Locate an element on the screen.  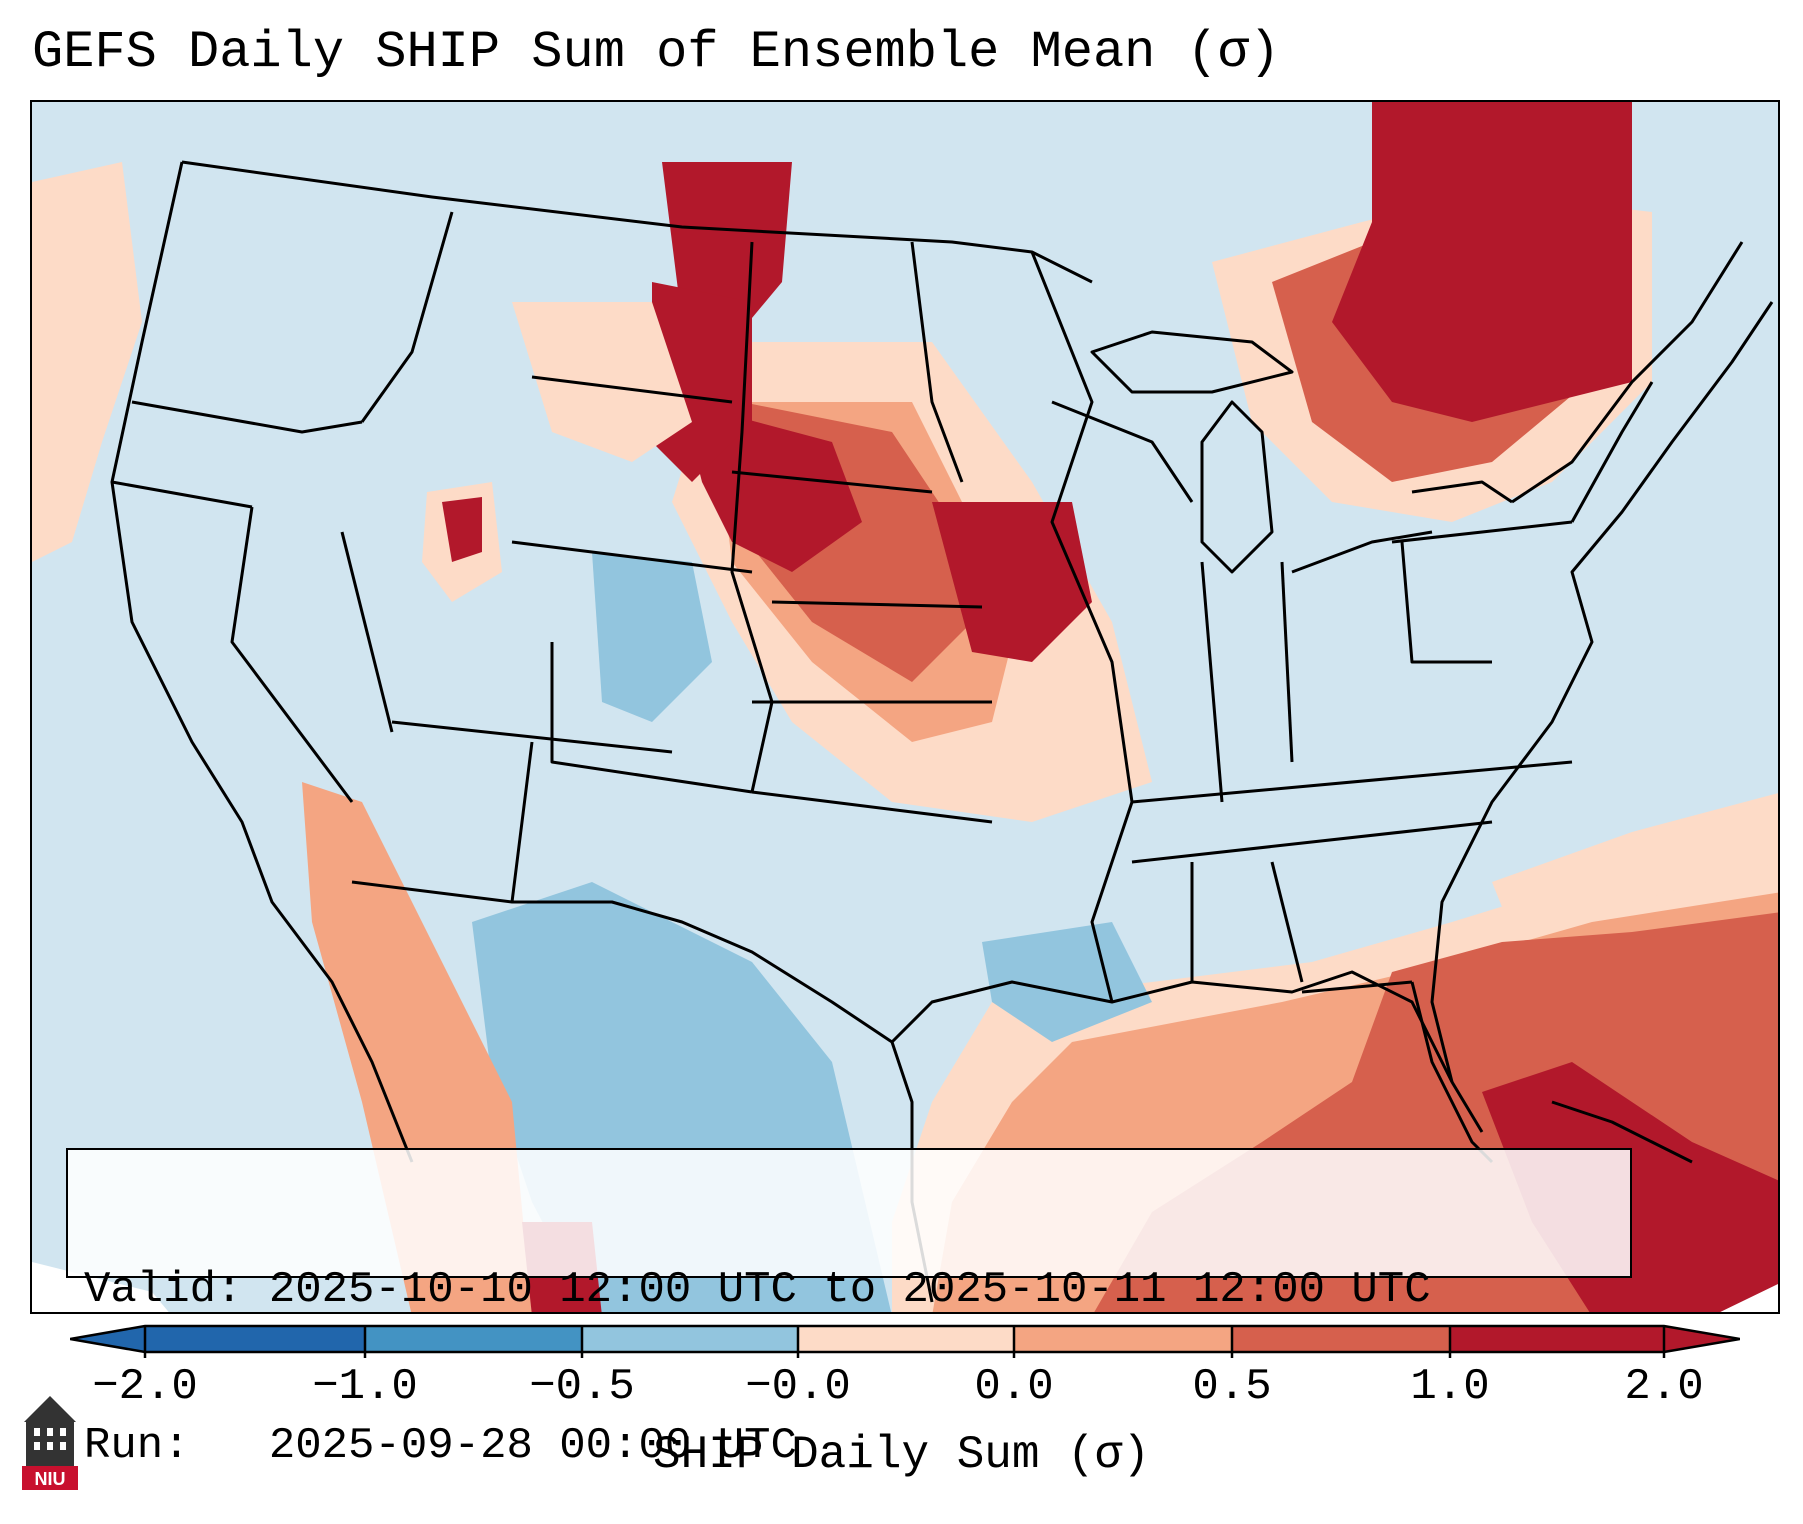
warm-region-atlantic-light is located at coordinates (1635, 862).